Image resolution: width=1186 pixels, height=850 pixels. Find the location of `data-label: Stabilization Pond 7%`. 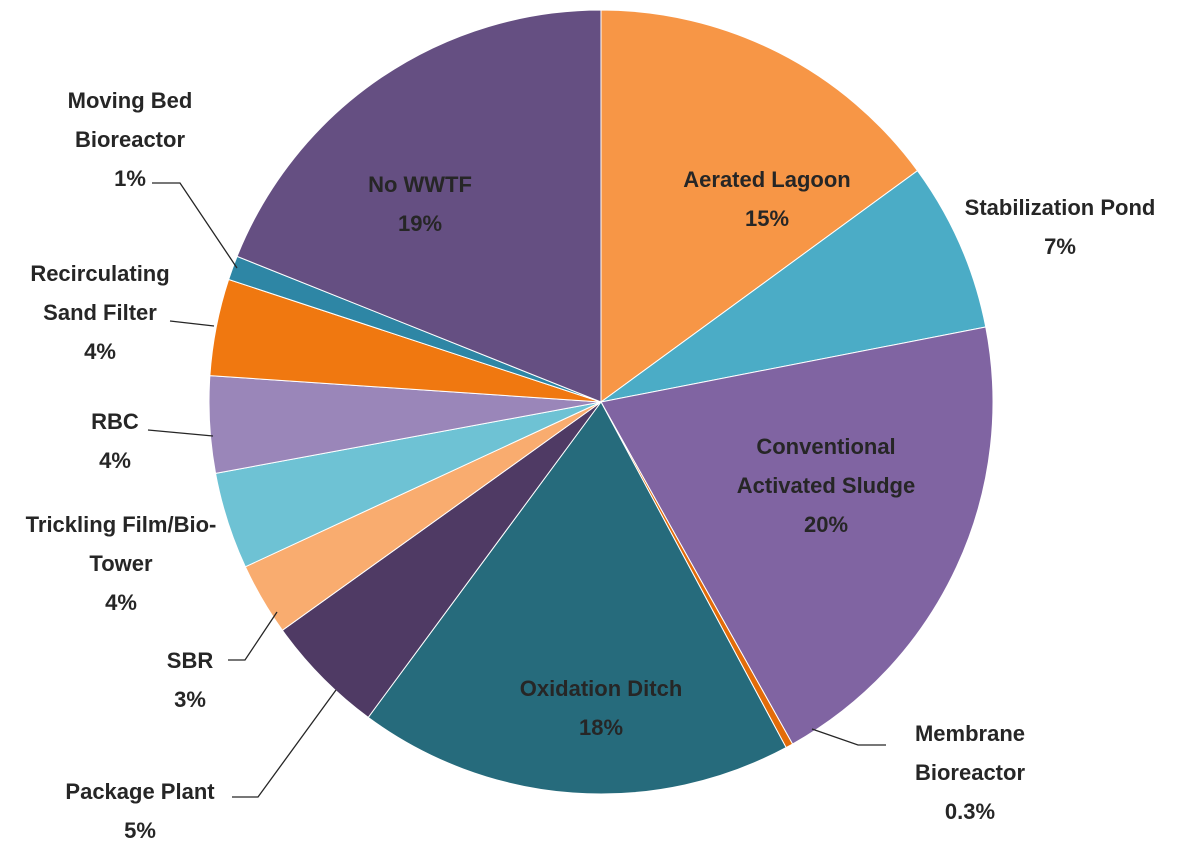

data-label: Stabilization Pond 7% is located at coordinates (1060, 227).